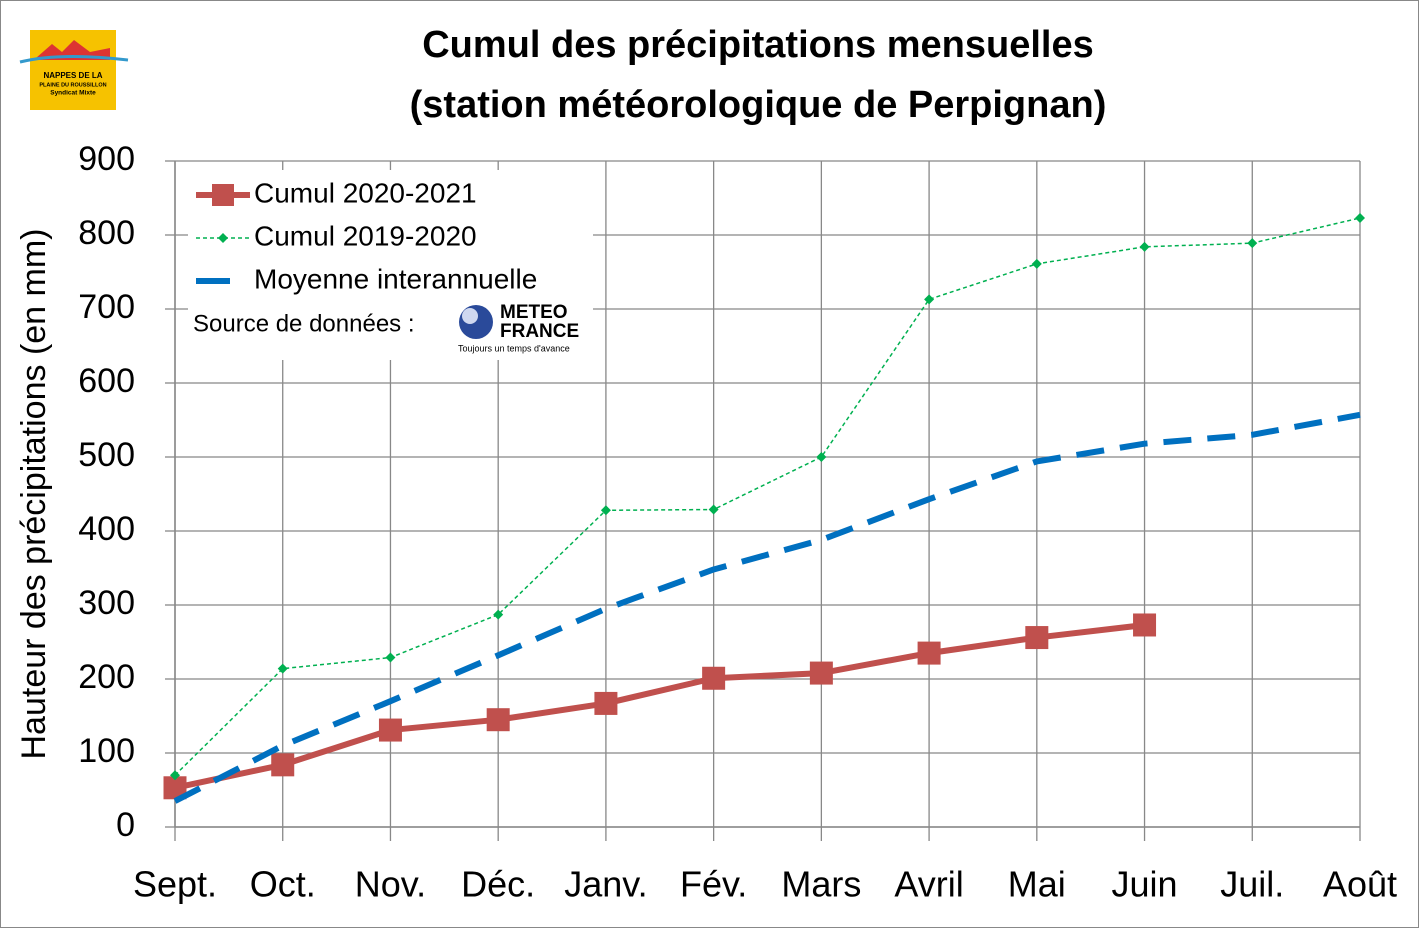 The width and height of the screenshot is (1419, 928). Describe the element at coordinates (821, 884) in the screenshot. I see `x-tick-label: Mars` at that location.